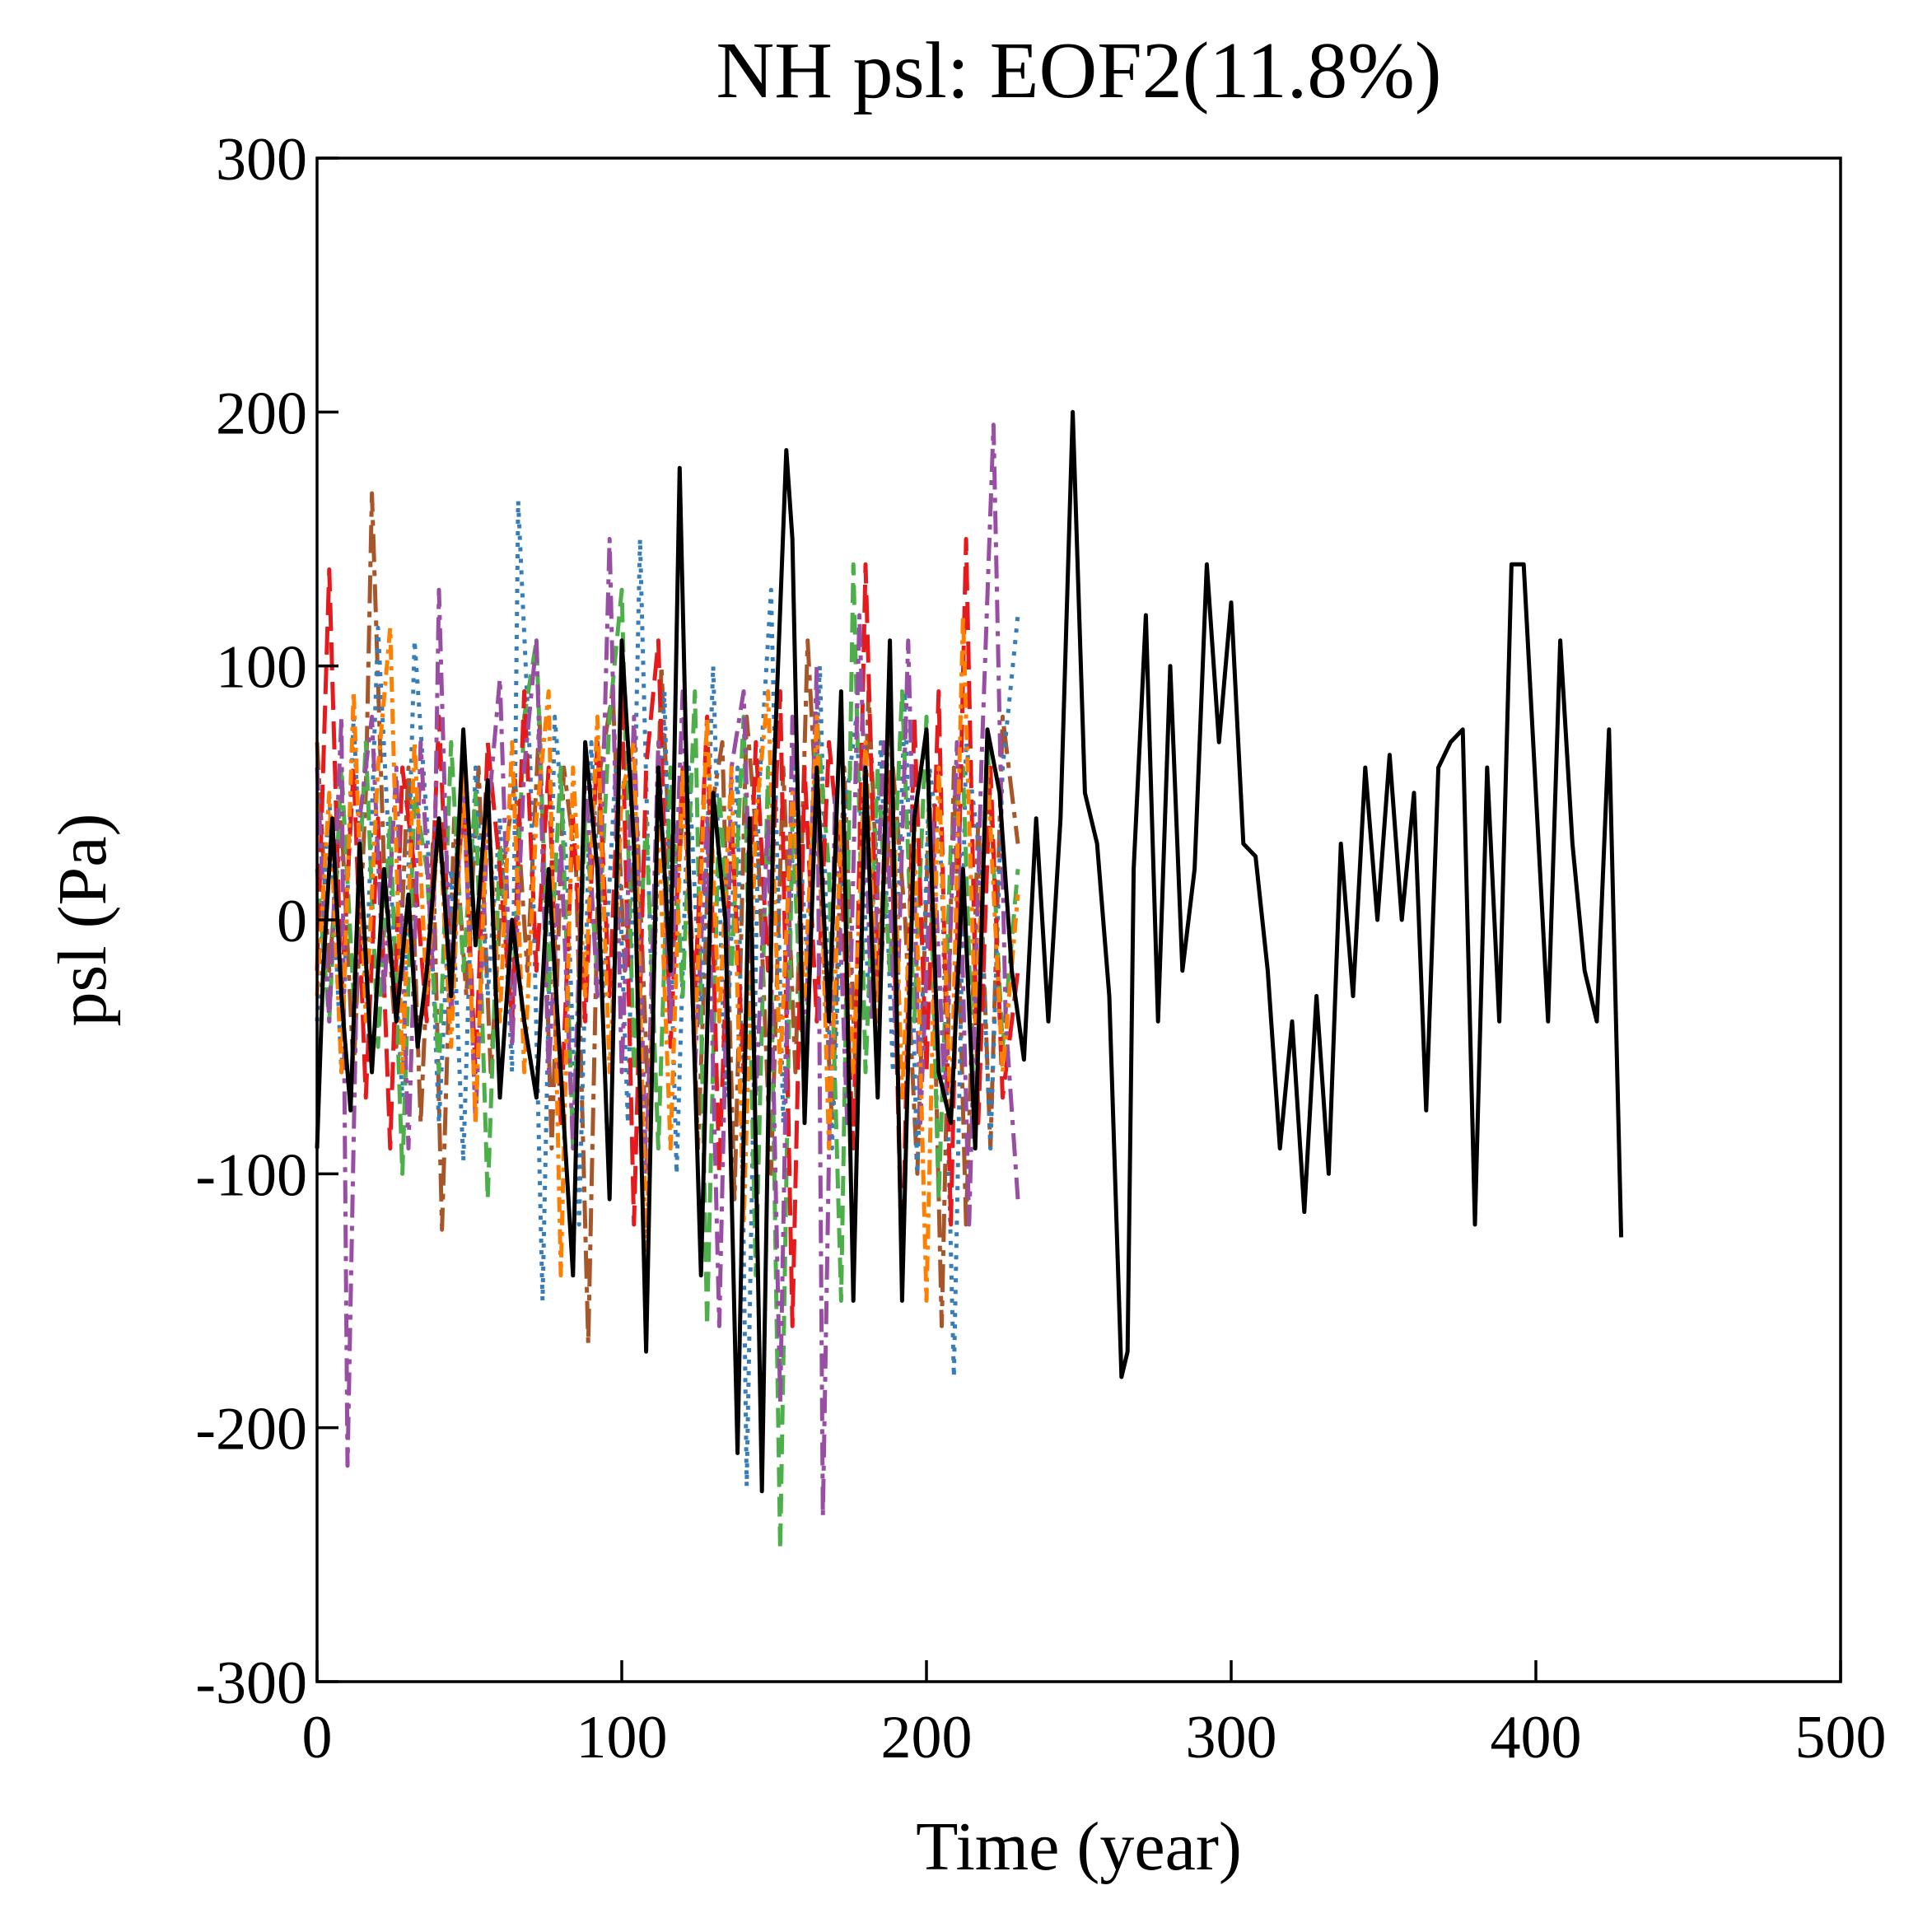 The width and height of the screenshot is (1932, 1932). Describe the element at coordinates (1536, 1737) in the screenshot. I see `x-tick-label: 400` at that location.